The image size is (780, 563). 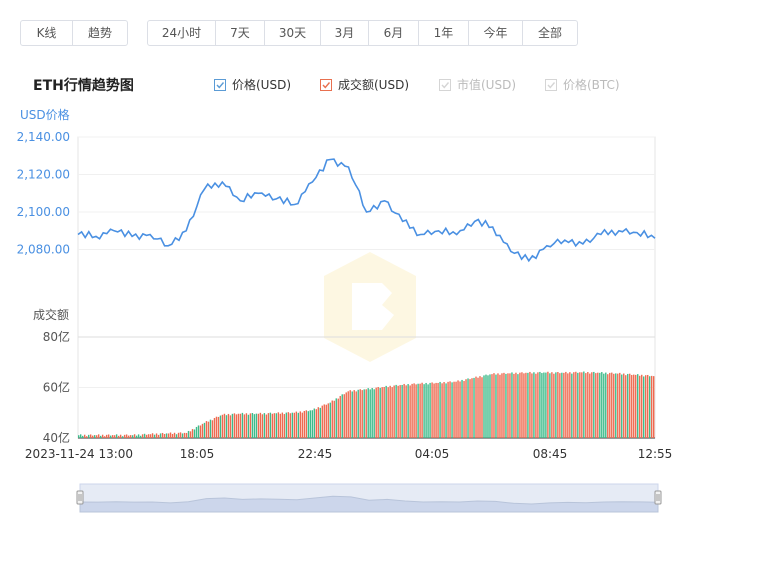 What do you see at coordinates (394, 33) in the screenshot?
I see `tab-range-6m: 6月` at bounding box center [394, 33].